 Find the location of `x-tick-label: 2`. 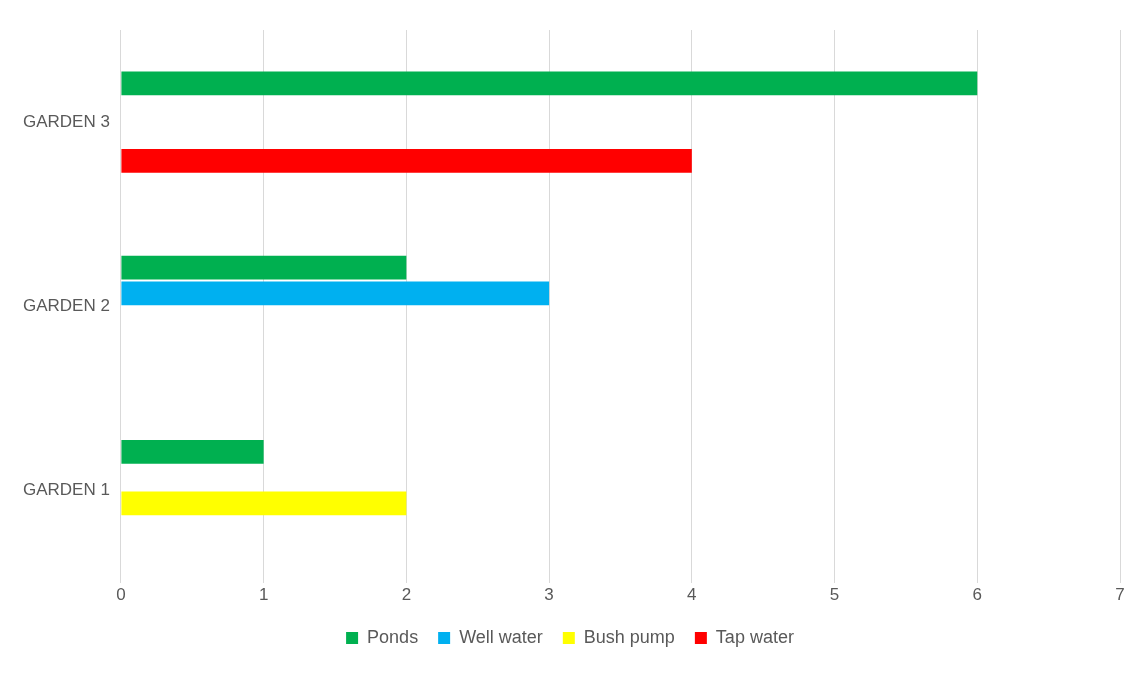

x-tick-label: 2 is located at coordinates (406, 595).